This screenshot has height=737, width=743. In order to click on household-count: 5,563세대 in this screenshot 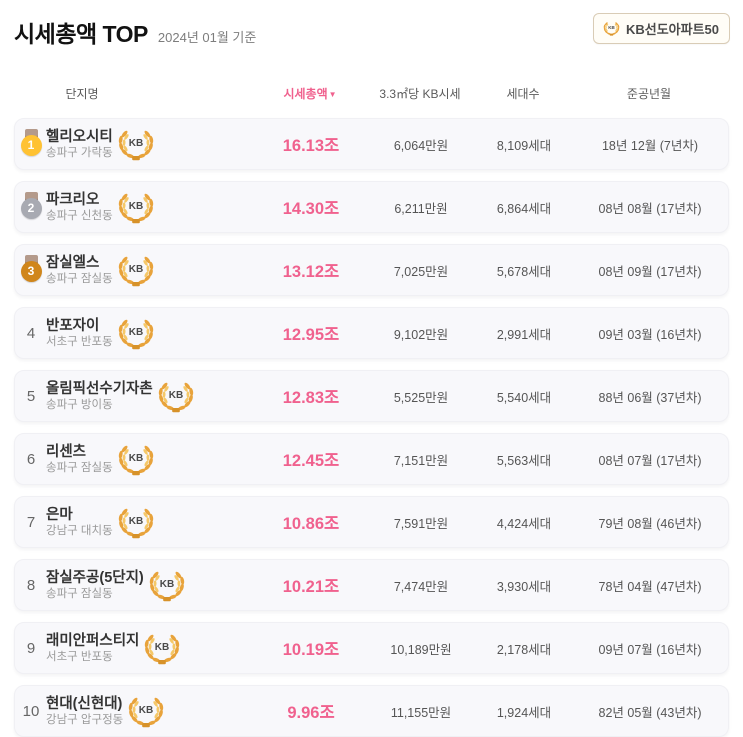, I will do `click(524, 460)`.